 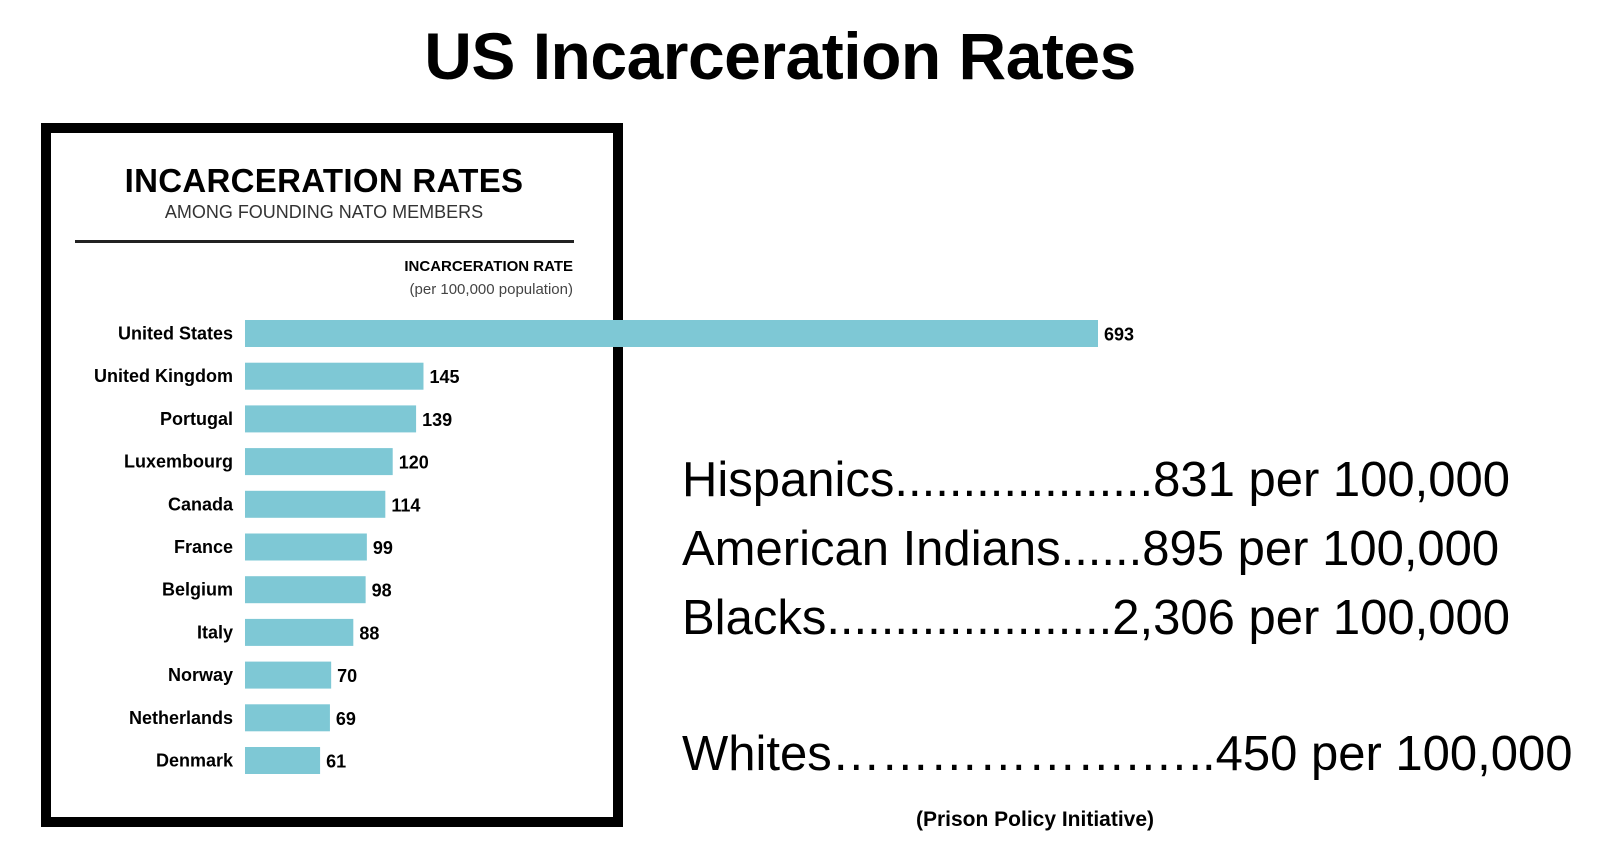 What do you see at coordinates (1035, 819) in the screenshot?
I see `source-citation: (Prison Policy Initiative)` at bounding box center [1035, 819].